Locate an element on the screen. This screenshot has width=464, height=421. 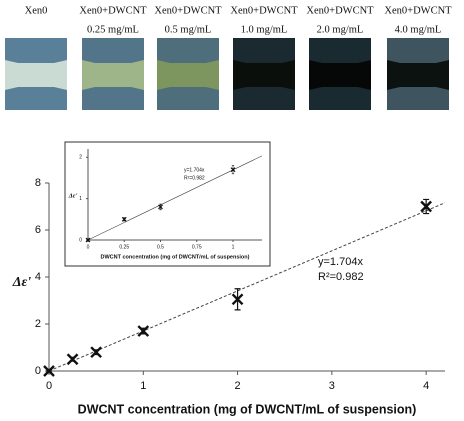
panel-label: 0.5 mg/mL is located at coordinates (188, 29).